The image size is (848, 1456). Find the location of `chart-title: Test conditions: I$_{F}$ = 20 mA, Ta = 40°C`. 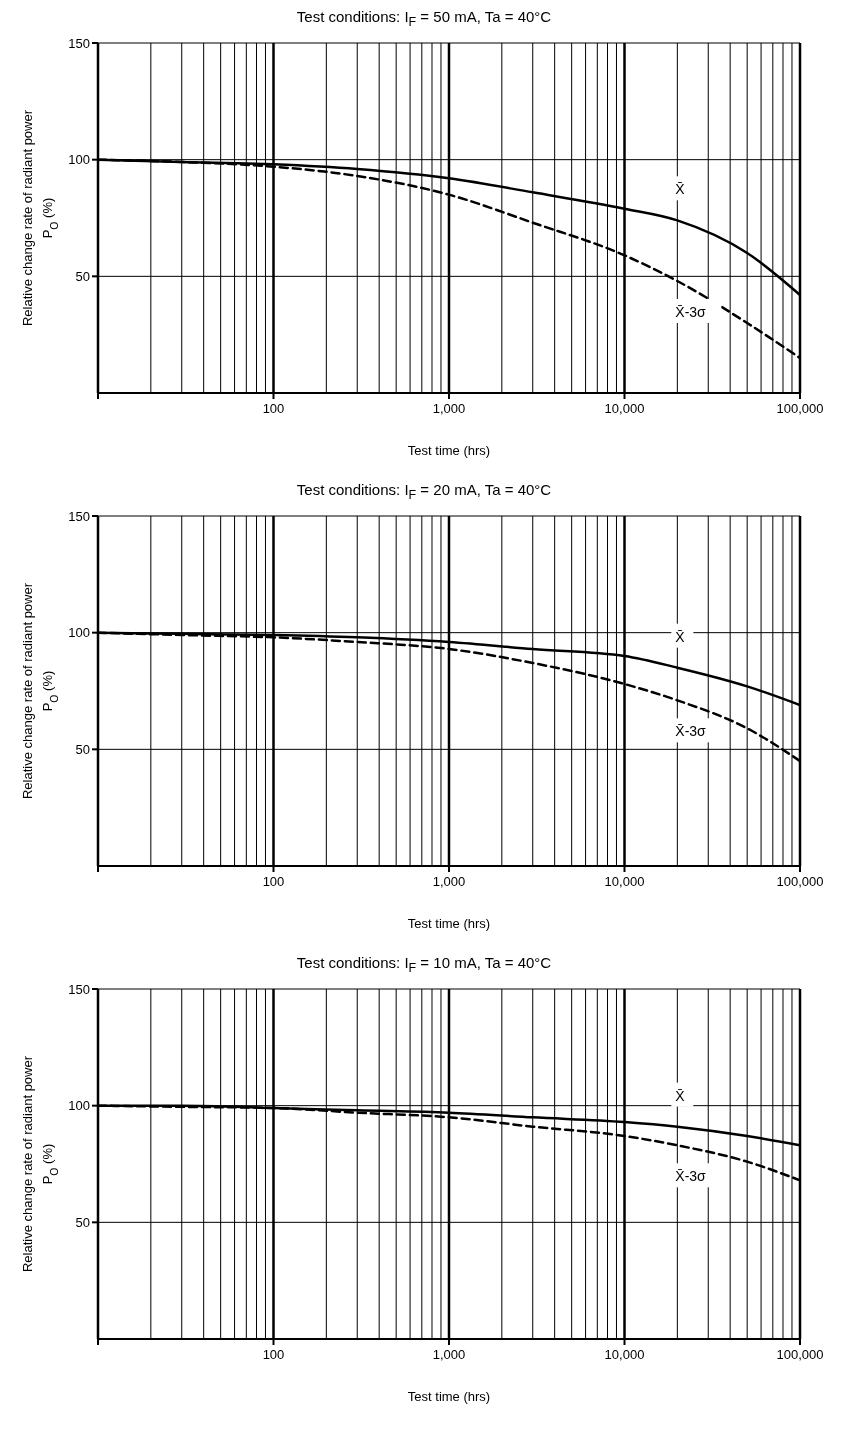

chart-title: Test conditions: I$_{F}$ = 20 mA, Ta = 40°C is located at coordinates (424, 491).